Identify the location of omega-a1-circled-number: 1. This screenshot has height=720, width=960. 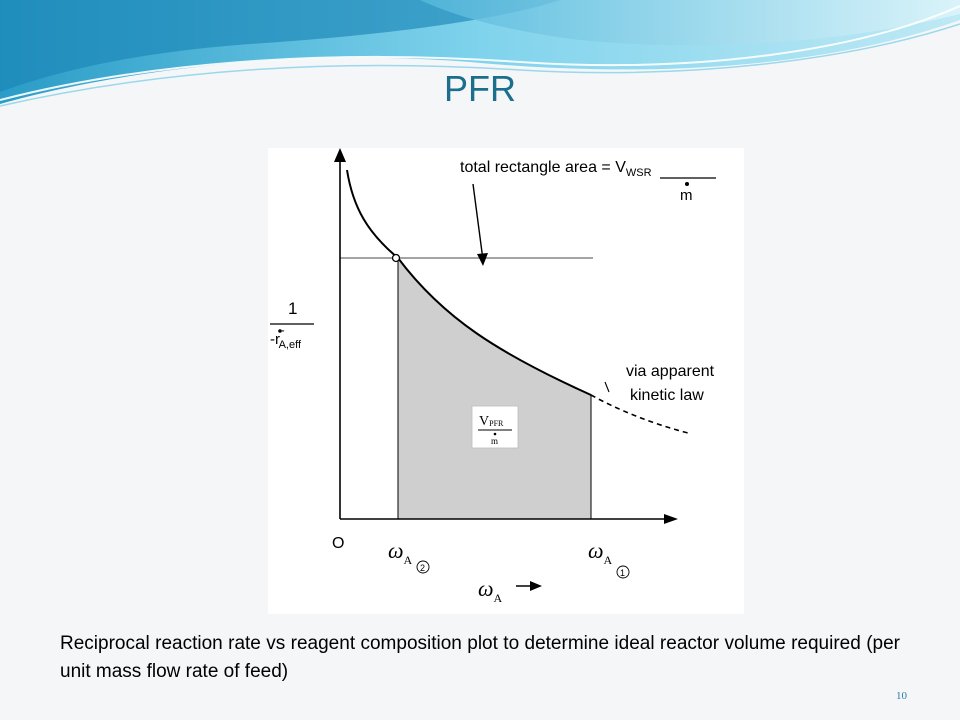
(622, 573).